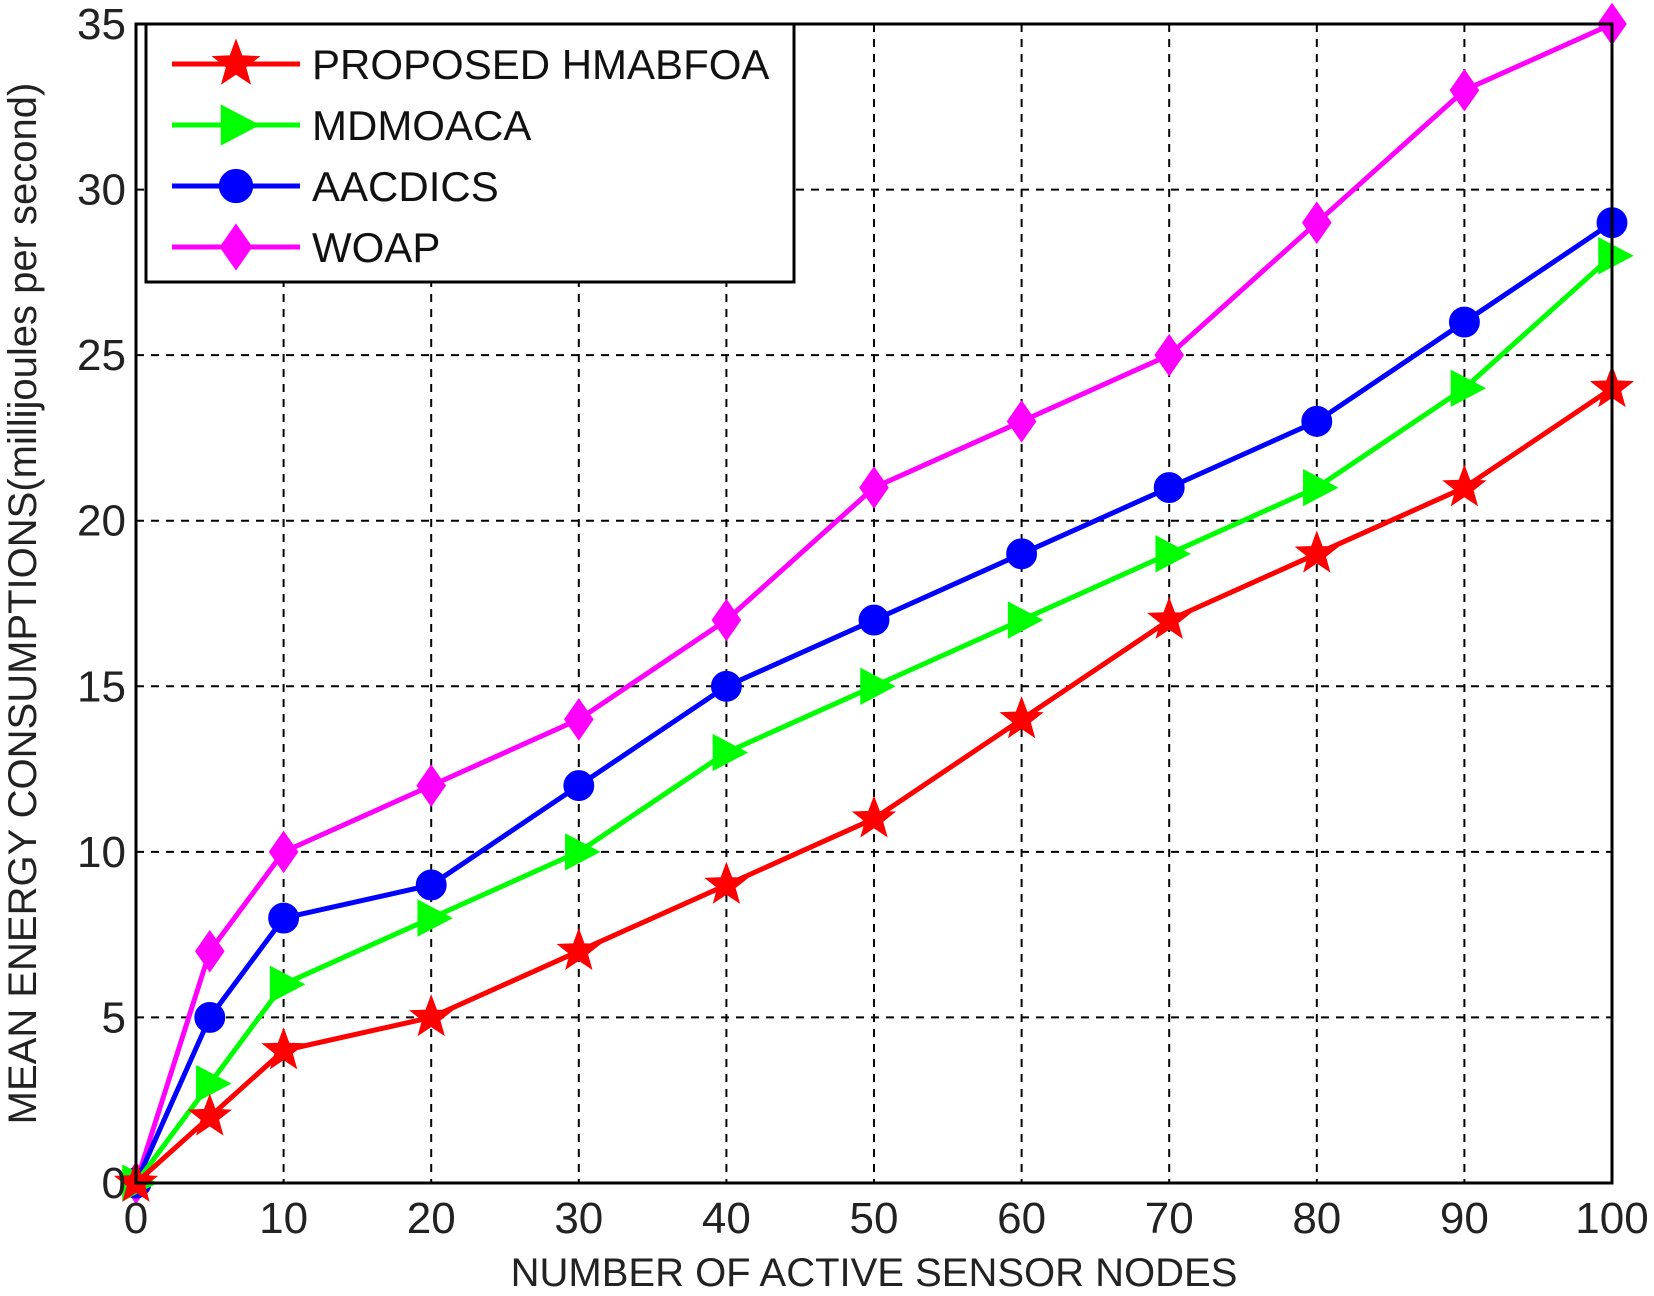 This screenshot has height=1296, width=1654. Describe the element at coordinates (1464, 1218) in the screenshot. I see `x-tick-label: 90` at that location.